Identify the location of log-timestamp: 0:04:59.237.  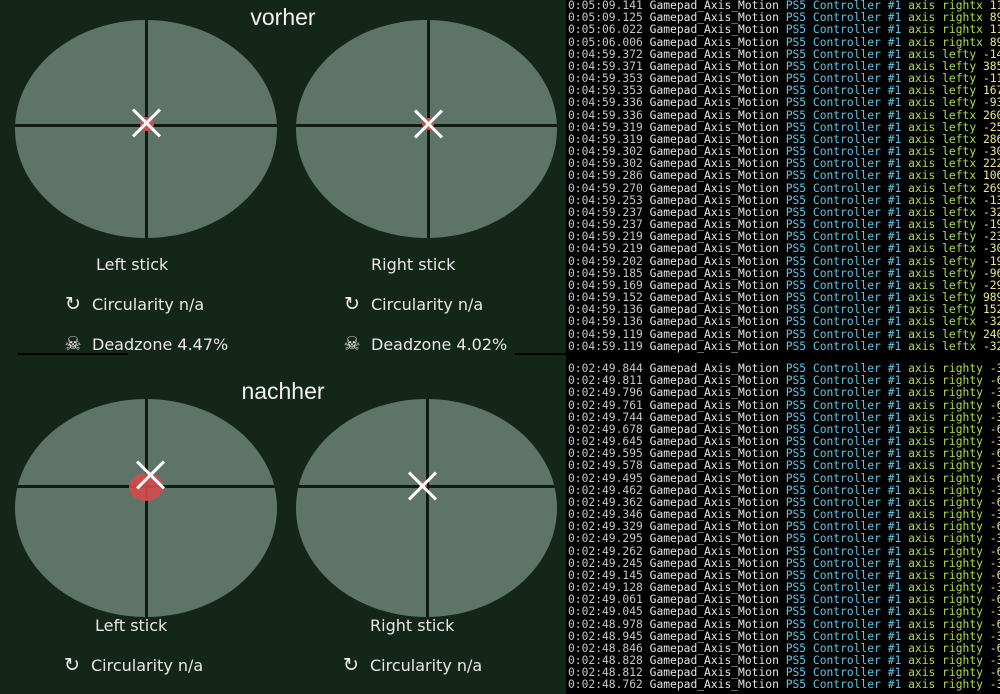
(605, 212).